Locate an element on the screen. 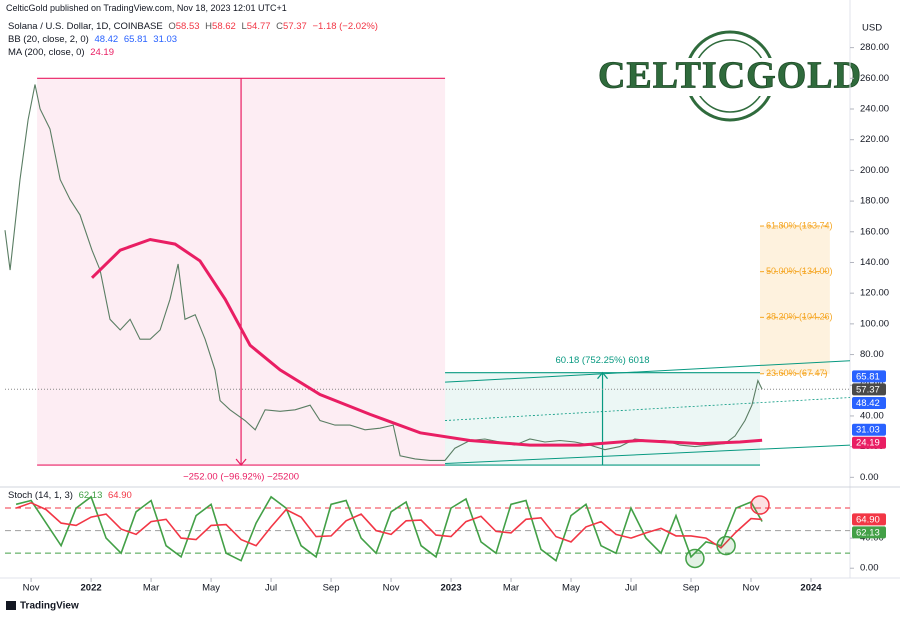 This screenshot has height=617, width=900. y-tick-label: 40.00 is located at coordinates (872, 415).